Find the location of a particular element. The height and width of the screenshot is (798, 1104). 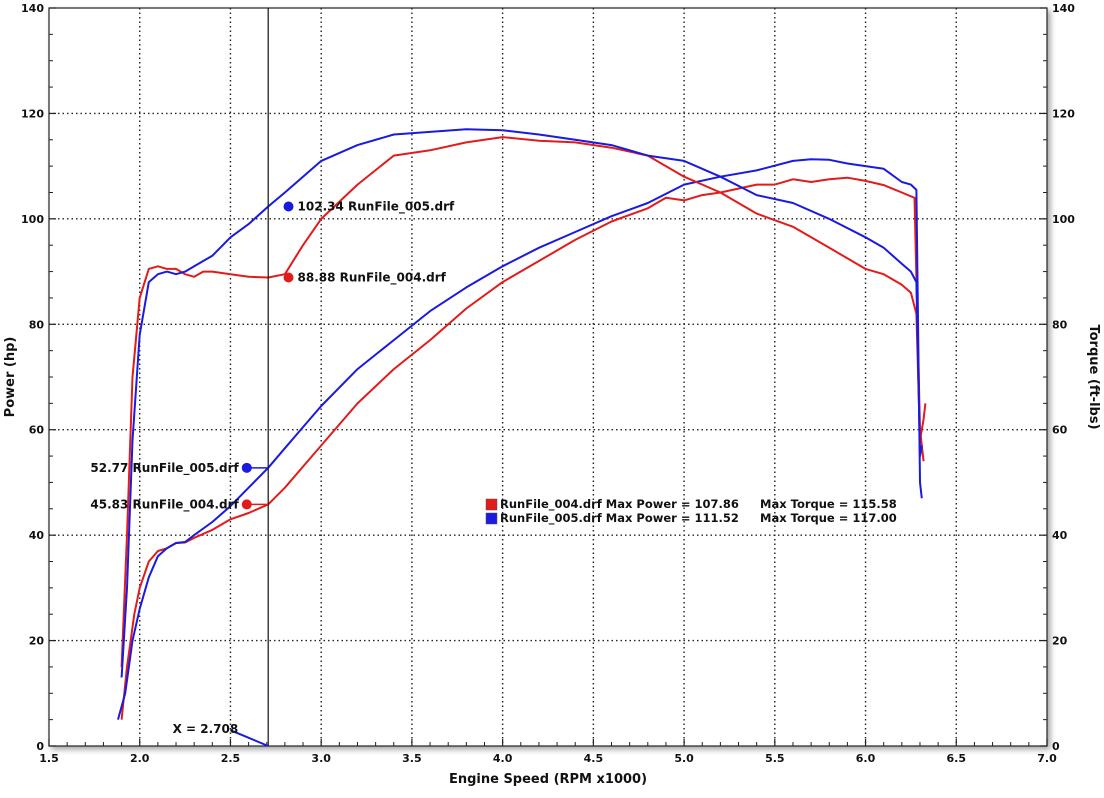

y-right-tick-label: 140 is located at coordinates (1063, 8).